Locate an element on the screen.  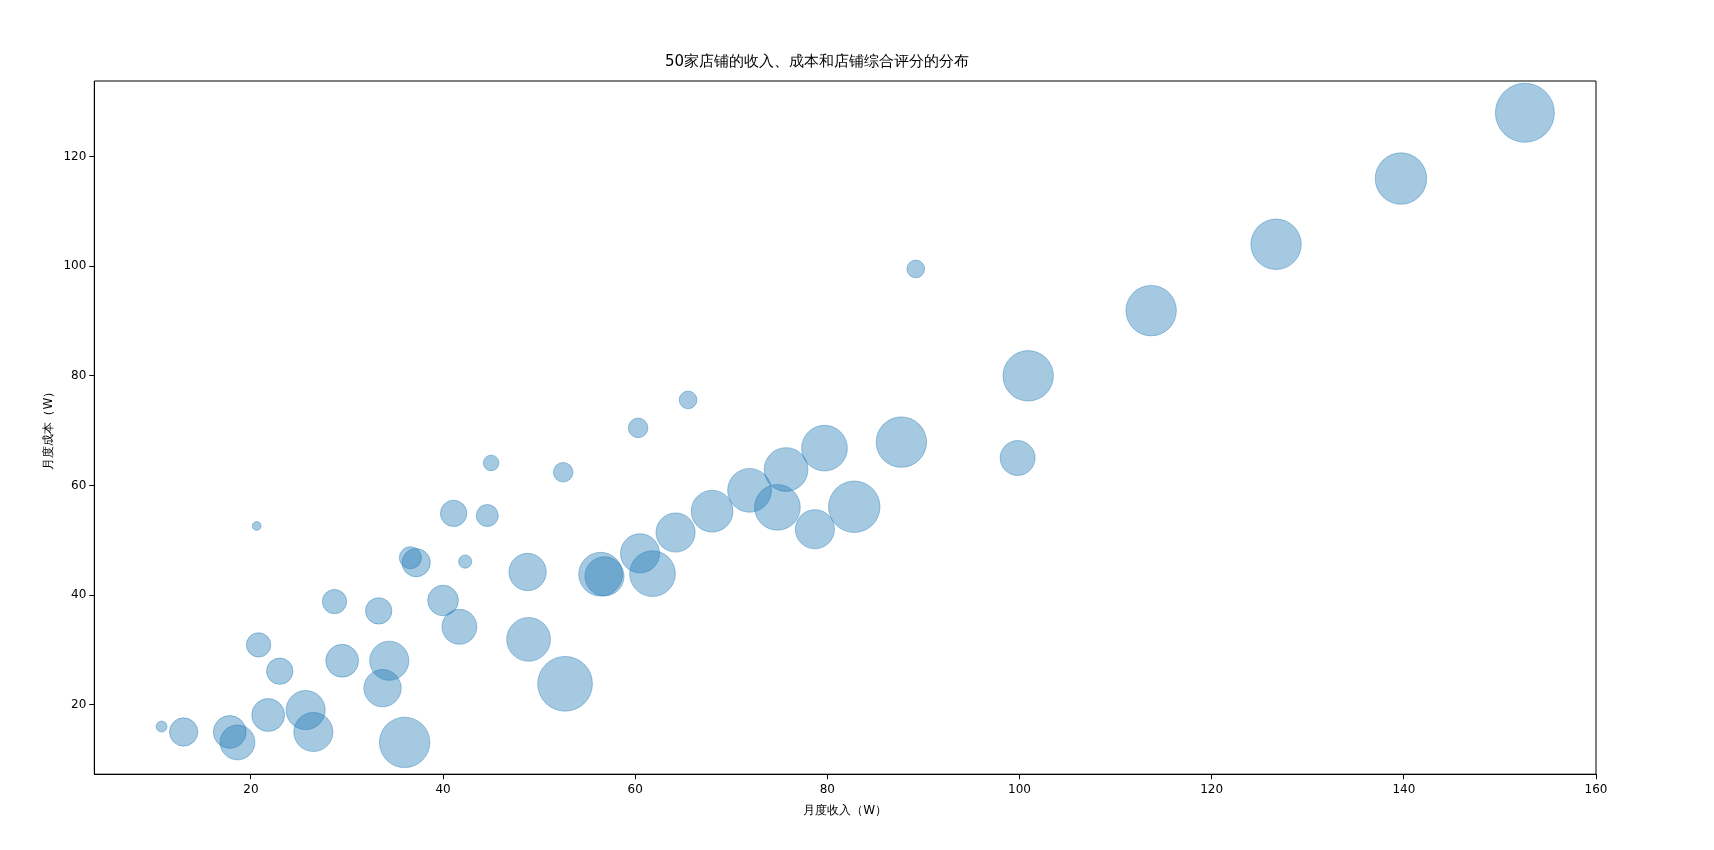
chart-title: 50家店铺的收入、成本和店铺综合评分的分布 is located at coordinates (817, 60).